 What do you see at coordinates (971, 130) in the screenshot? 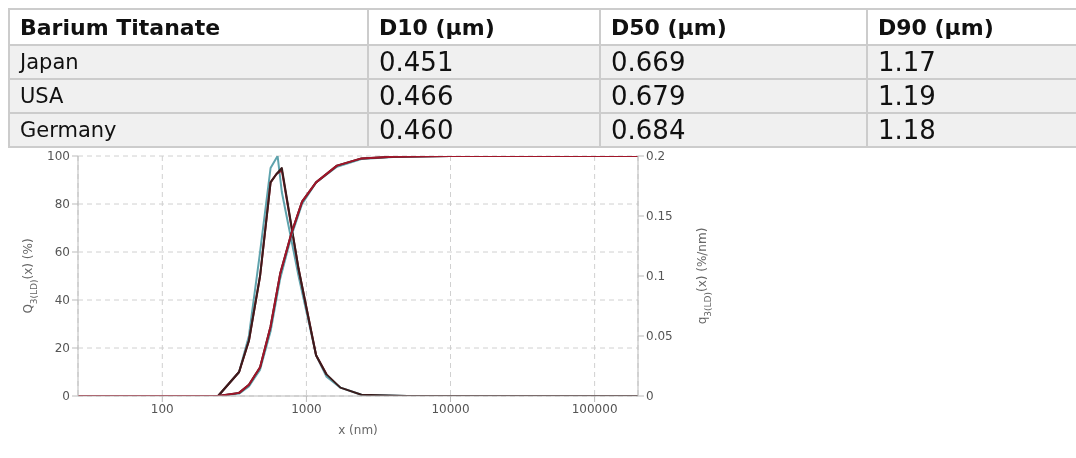
I see `text: 1.18` at bounding box center [971, 130].